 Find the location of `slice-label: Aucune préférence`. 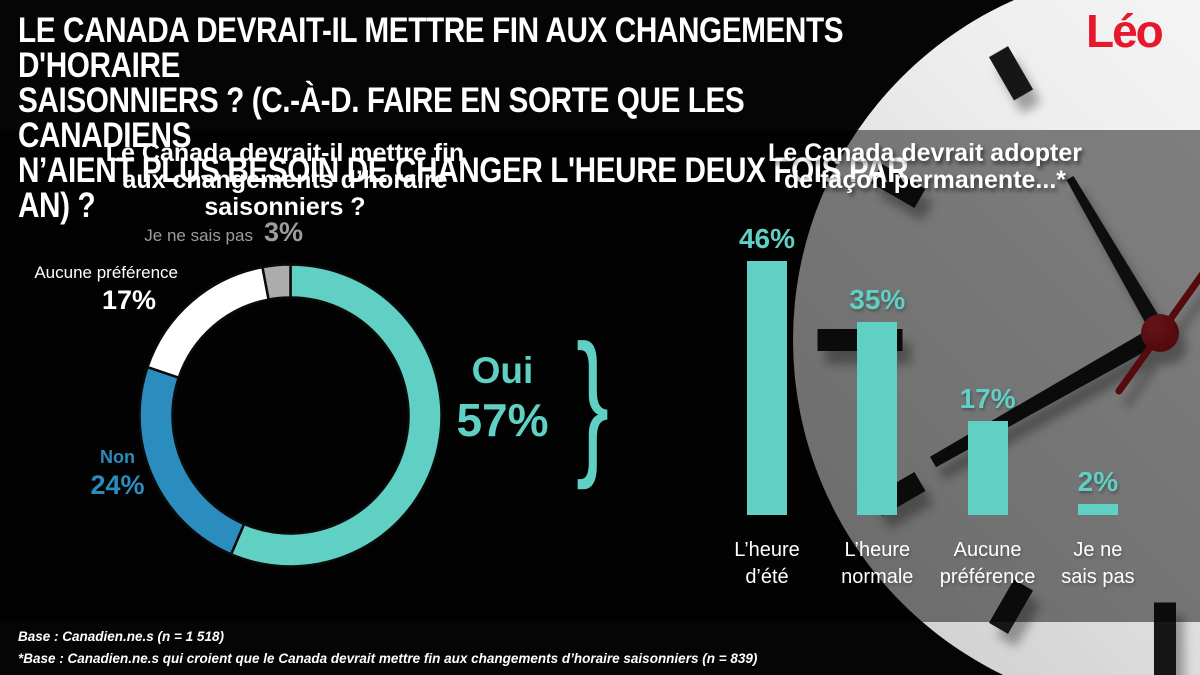

slice-label: Aucune préférence is located at coordinates (106, 272).